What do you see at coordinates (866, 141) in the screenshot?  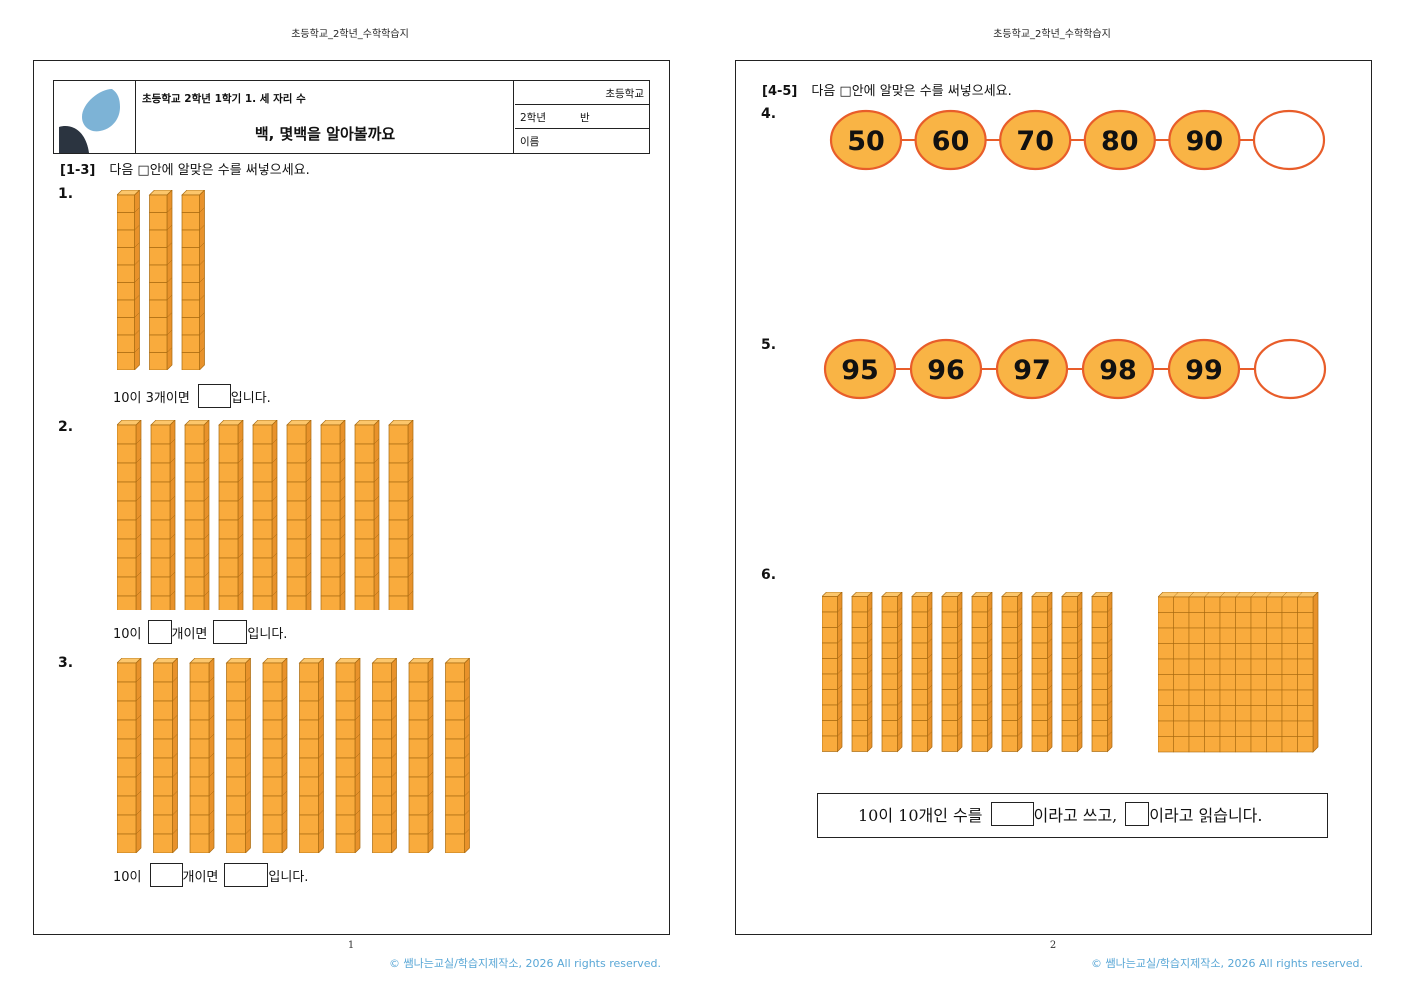 I see `number-label: 50` at bounding box center [866, 141].